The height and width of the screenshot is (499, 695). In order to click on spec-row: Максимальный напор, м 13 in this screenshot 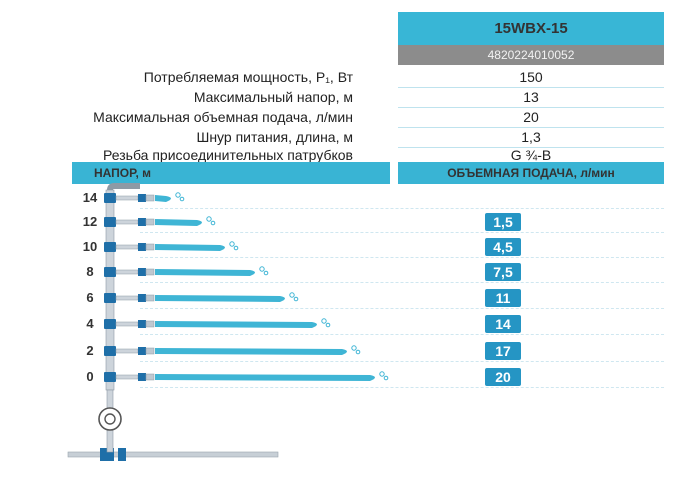, I will do `click(347, 97)`.